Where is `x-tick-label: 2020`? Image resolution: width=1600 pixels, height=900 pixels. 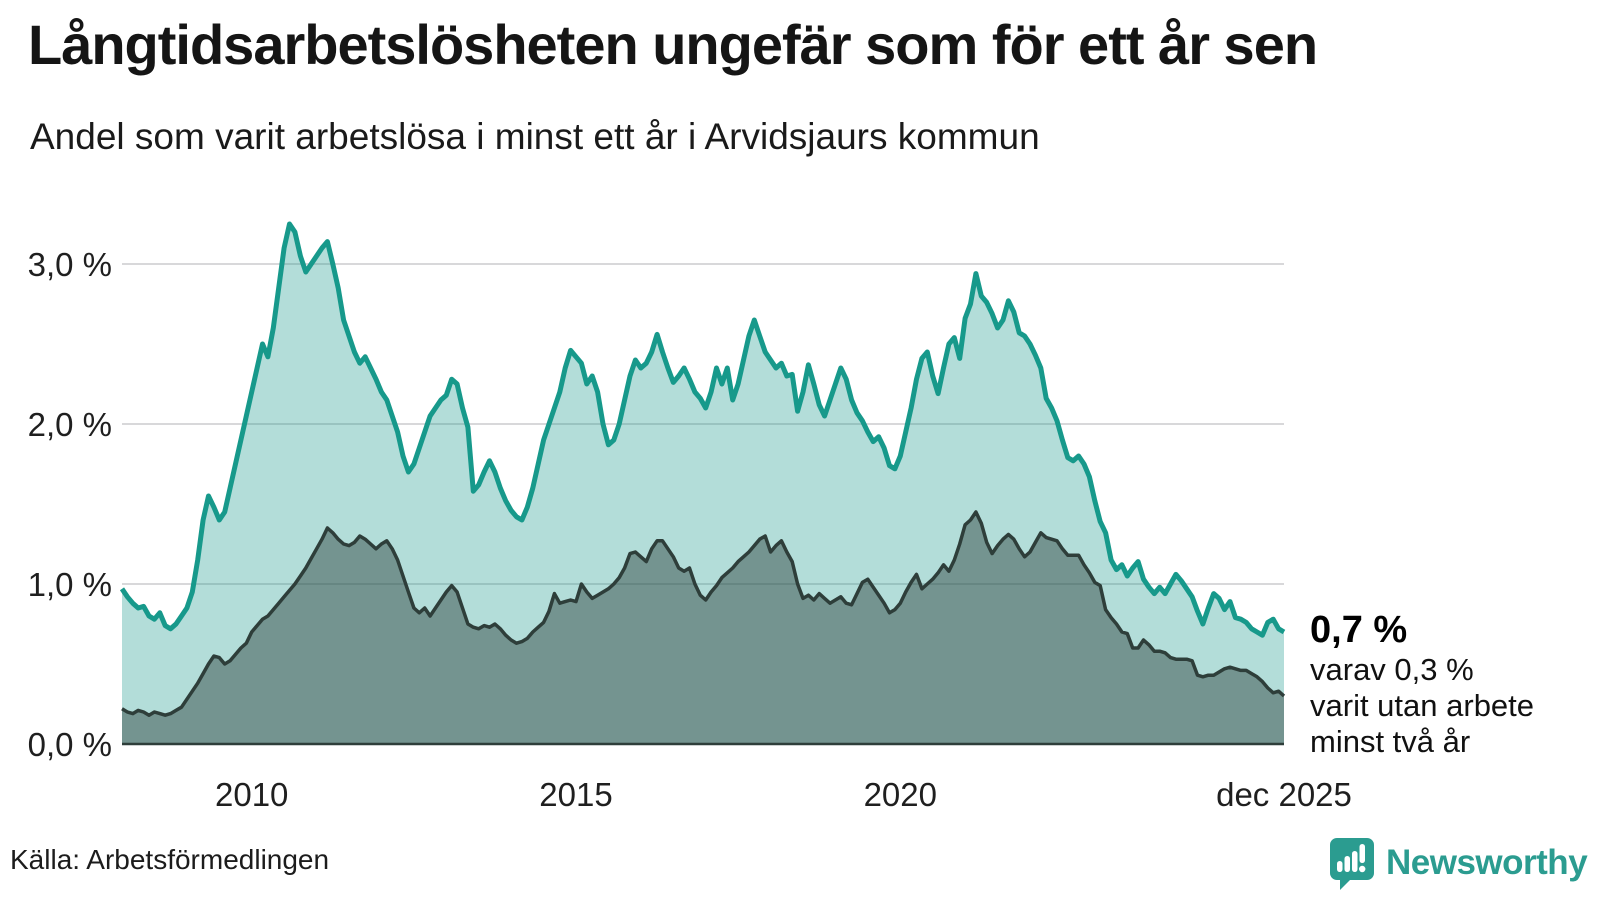
x-tick-label: 2020 is located at coordinates (900, 794).